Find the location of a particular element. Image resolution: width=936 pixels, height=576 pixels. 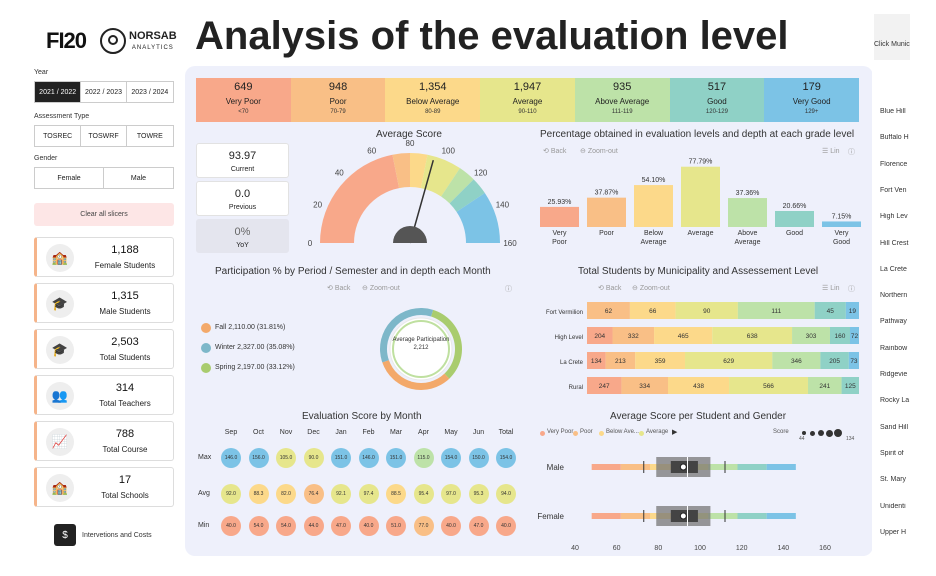

score-dot: 76.4 is located at coordinates (313, 494).